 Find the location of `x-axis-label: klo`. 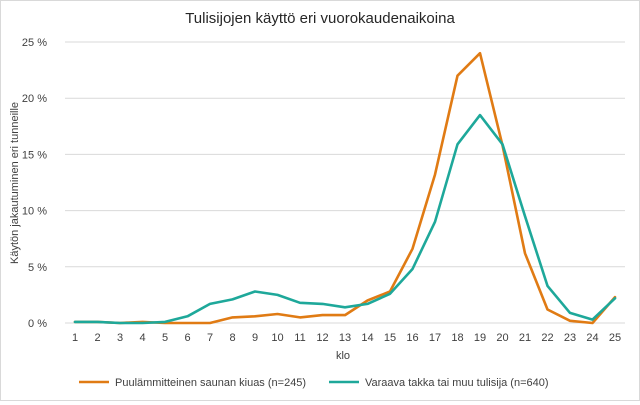

x-axis-label: klo is located at coordinates (343, 356).